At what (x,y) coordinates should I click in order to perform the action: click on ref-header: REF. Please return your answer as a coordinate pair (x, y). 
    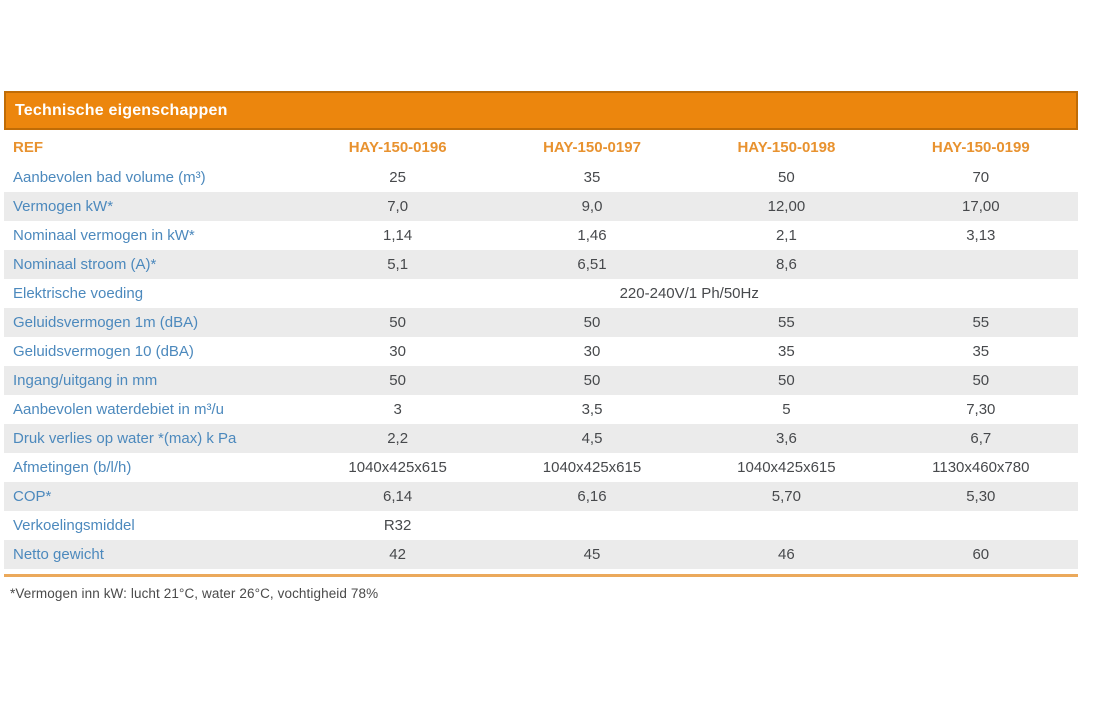
    Looking at the image, I should click on (28, 147).